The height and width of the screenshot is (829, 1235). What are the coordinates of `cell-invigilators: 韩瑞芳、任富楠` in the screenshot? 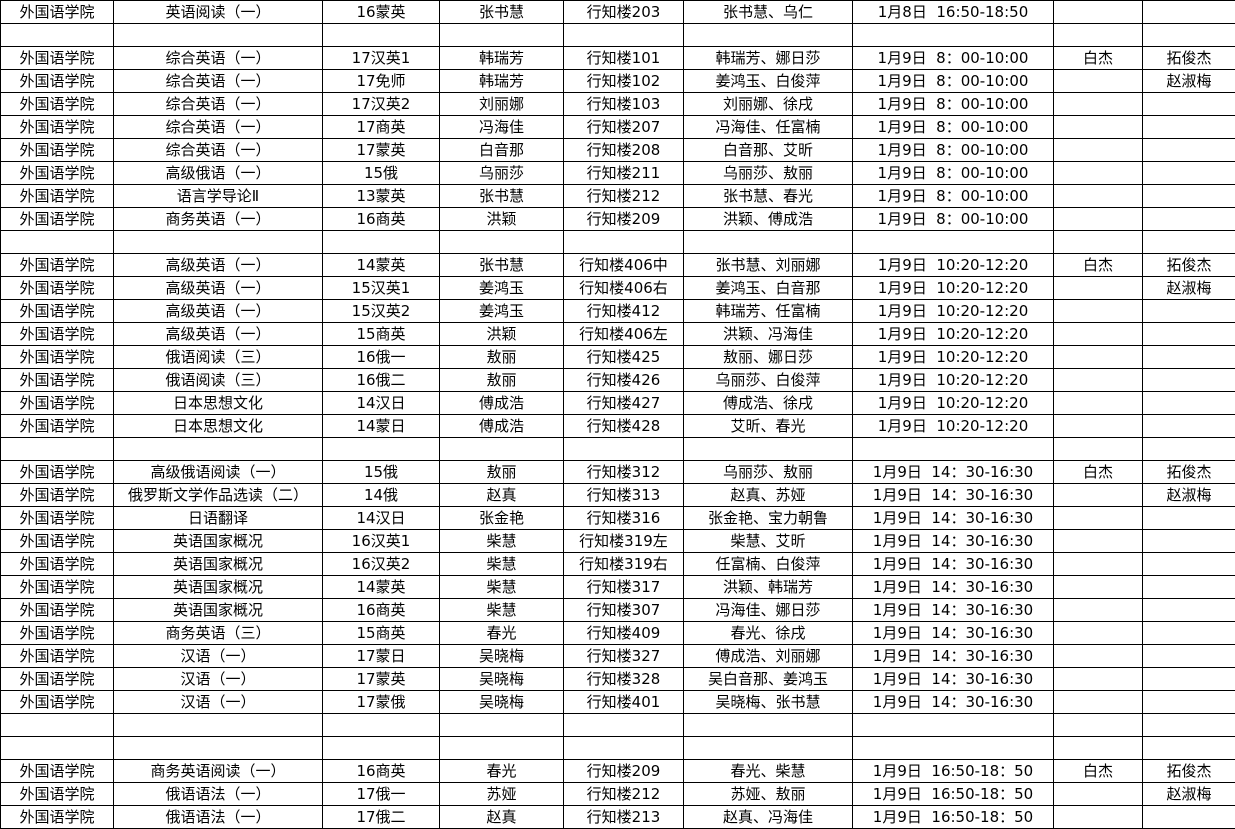 It's located at (768, 311).